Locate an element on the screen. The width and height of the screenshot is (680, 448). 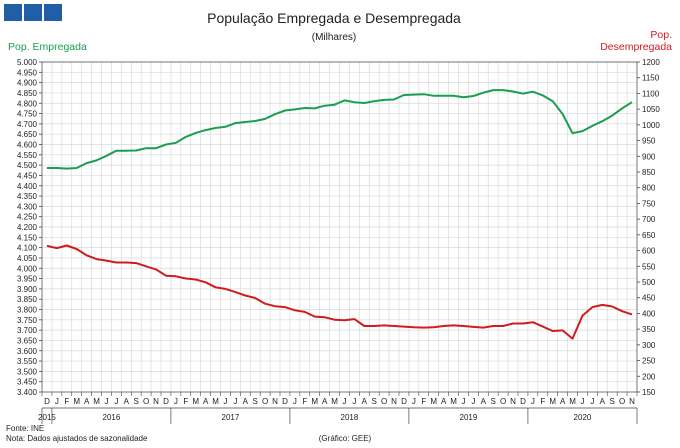
left-tick-label: 3.700 is located at coordinates (27, 330).